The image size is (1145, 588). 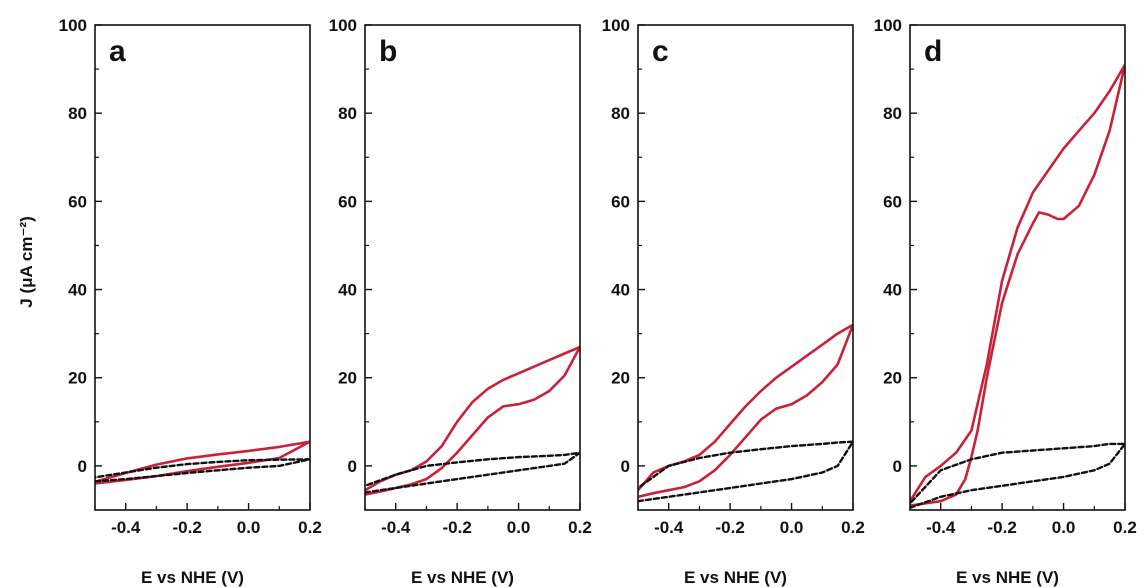 I want to click on dashed-curve-d, so click(x=1017, y=475).